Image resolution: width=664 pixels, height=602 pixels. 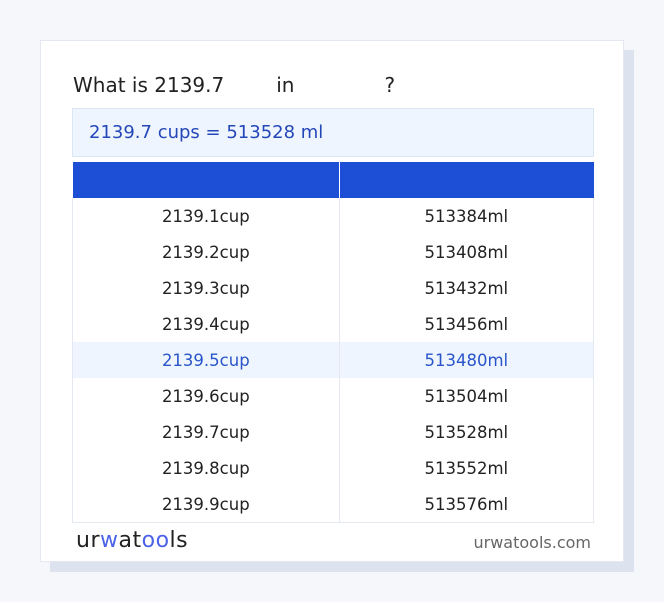 I want to click on table-row: 2139.2cup 513408ml, so click(x=333, y=252).